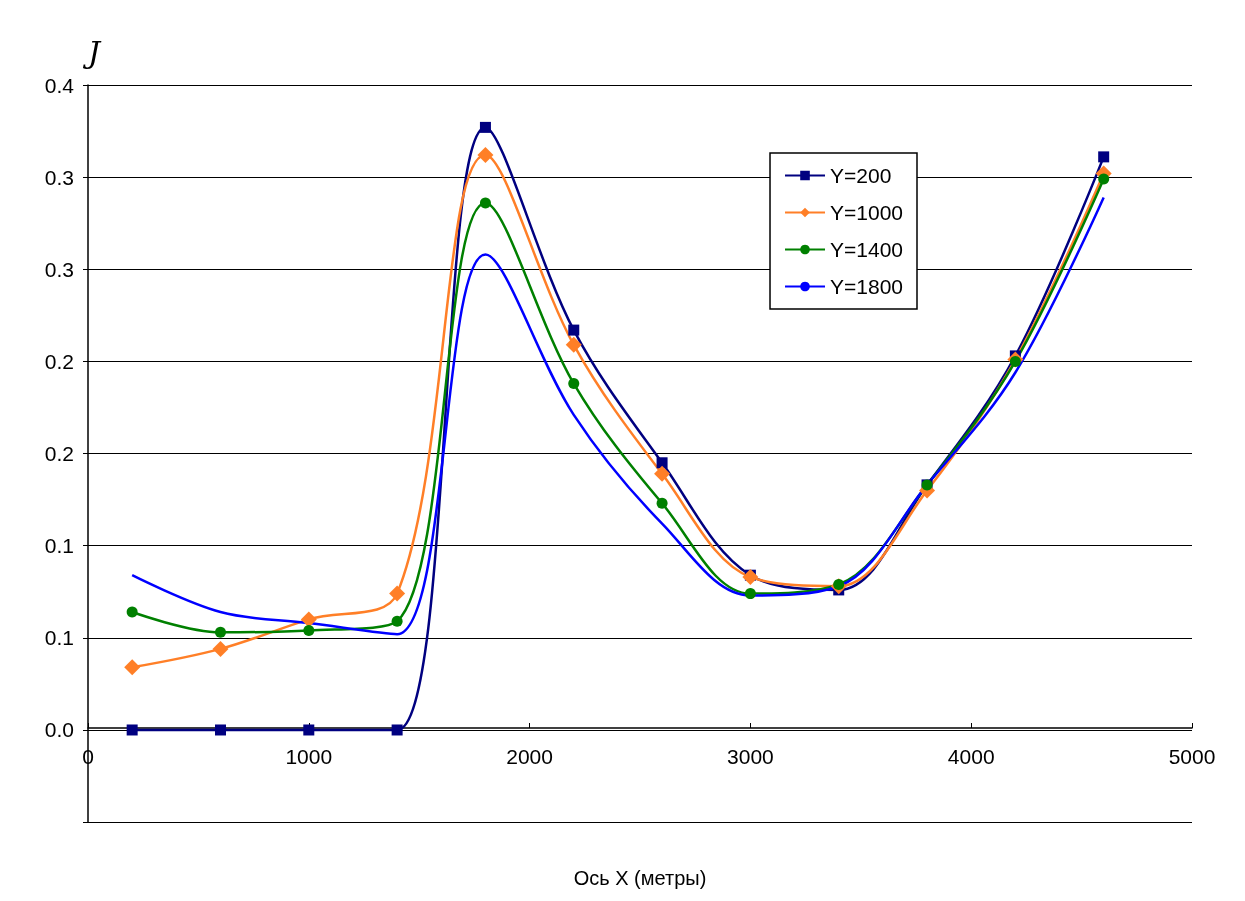  Describe the element at coordinates (640, 878) in the screenshot. I see `x-axis-title: Ось X (метры)` at that location.